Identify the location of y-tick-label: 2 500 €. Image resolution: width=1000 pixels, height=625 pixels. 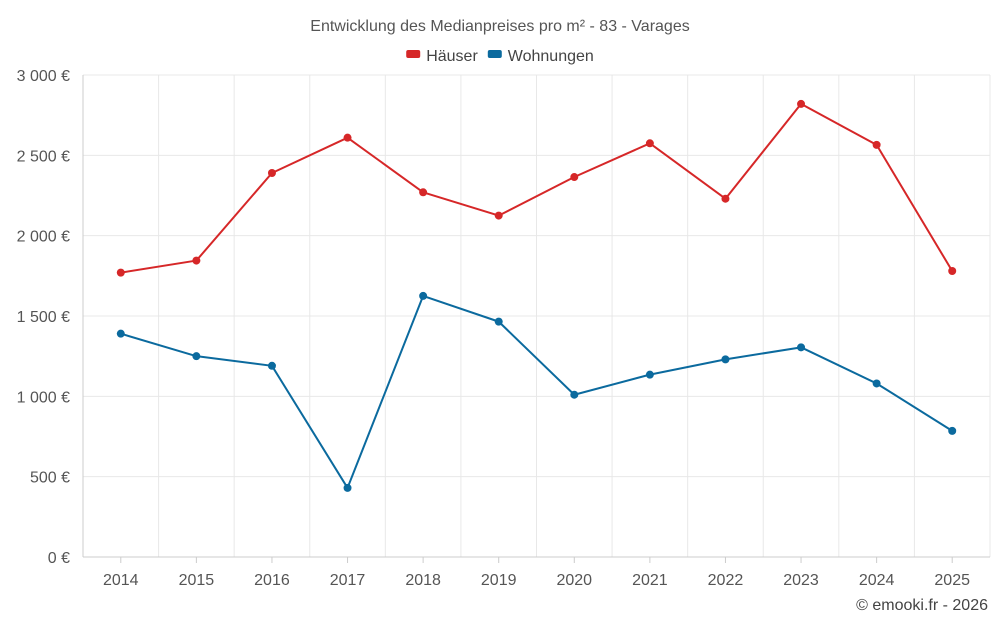
(43, 156).